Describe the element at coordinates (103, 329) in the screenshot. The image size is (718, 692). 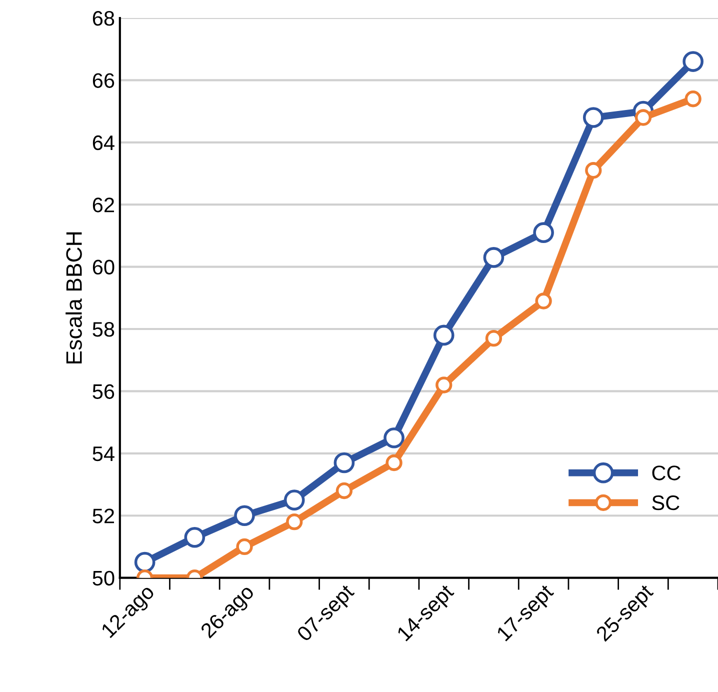
I see `y-tick-label: 58` at that location.